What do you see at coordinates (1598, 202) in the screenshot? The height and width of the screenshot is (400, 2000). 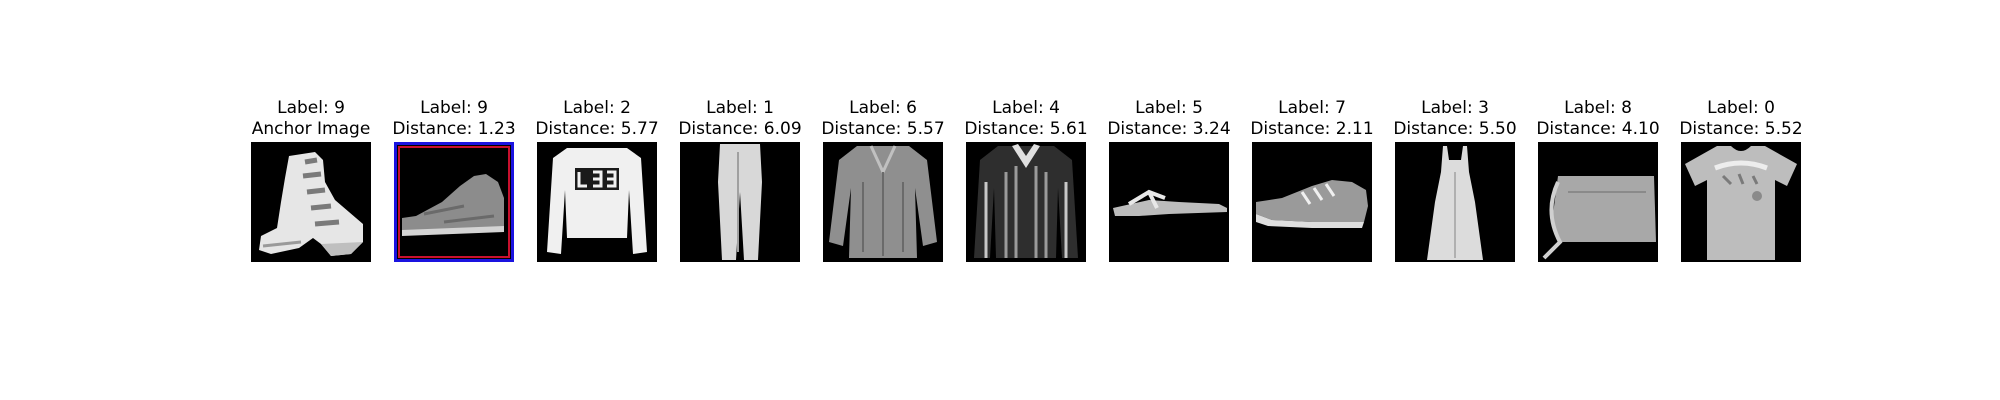 I see `bag-image` at bounding box center [1598, 202].